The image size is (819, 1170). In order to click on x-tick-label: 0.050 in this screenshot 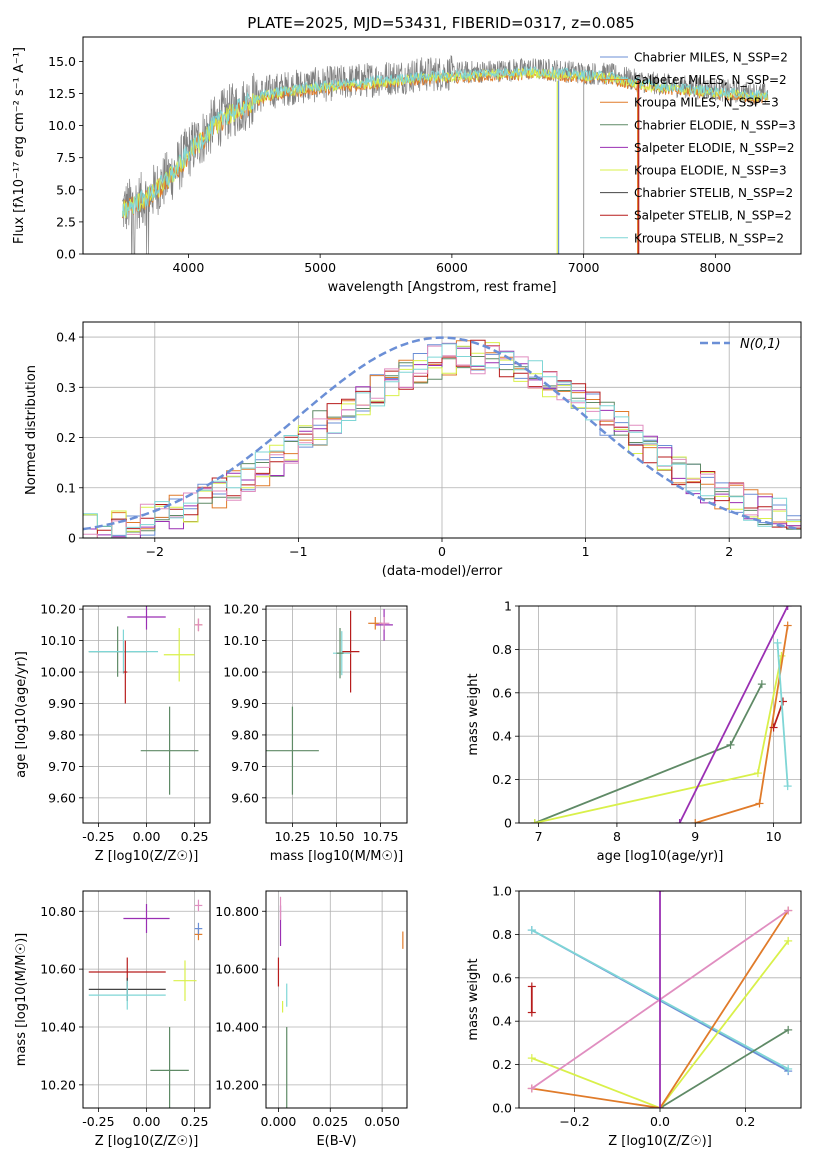, I will do `click(382, 1121)`.